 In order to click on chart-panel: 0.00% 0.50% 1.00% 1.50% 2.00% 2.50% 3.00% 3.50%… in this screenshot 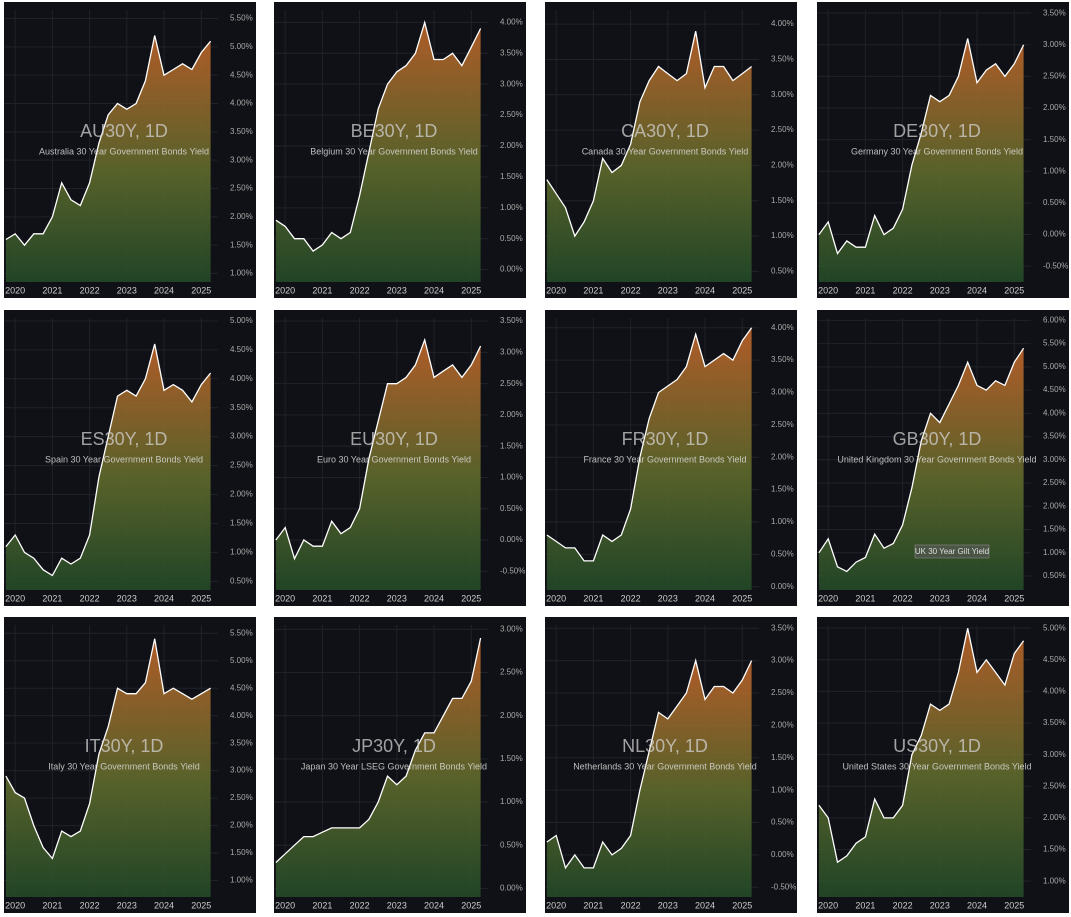, I will do `click(400, 150)`.